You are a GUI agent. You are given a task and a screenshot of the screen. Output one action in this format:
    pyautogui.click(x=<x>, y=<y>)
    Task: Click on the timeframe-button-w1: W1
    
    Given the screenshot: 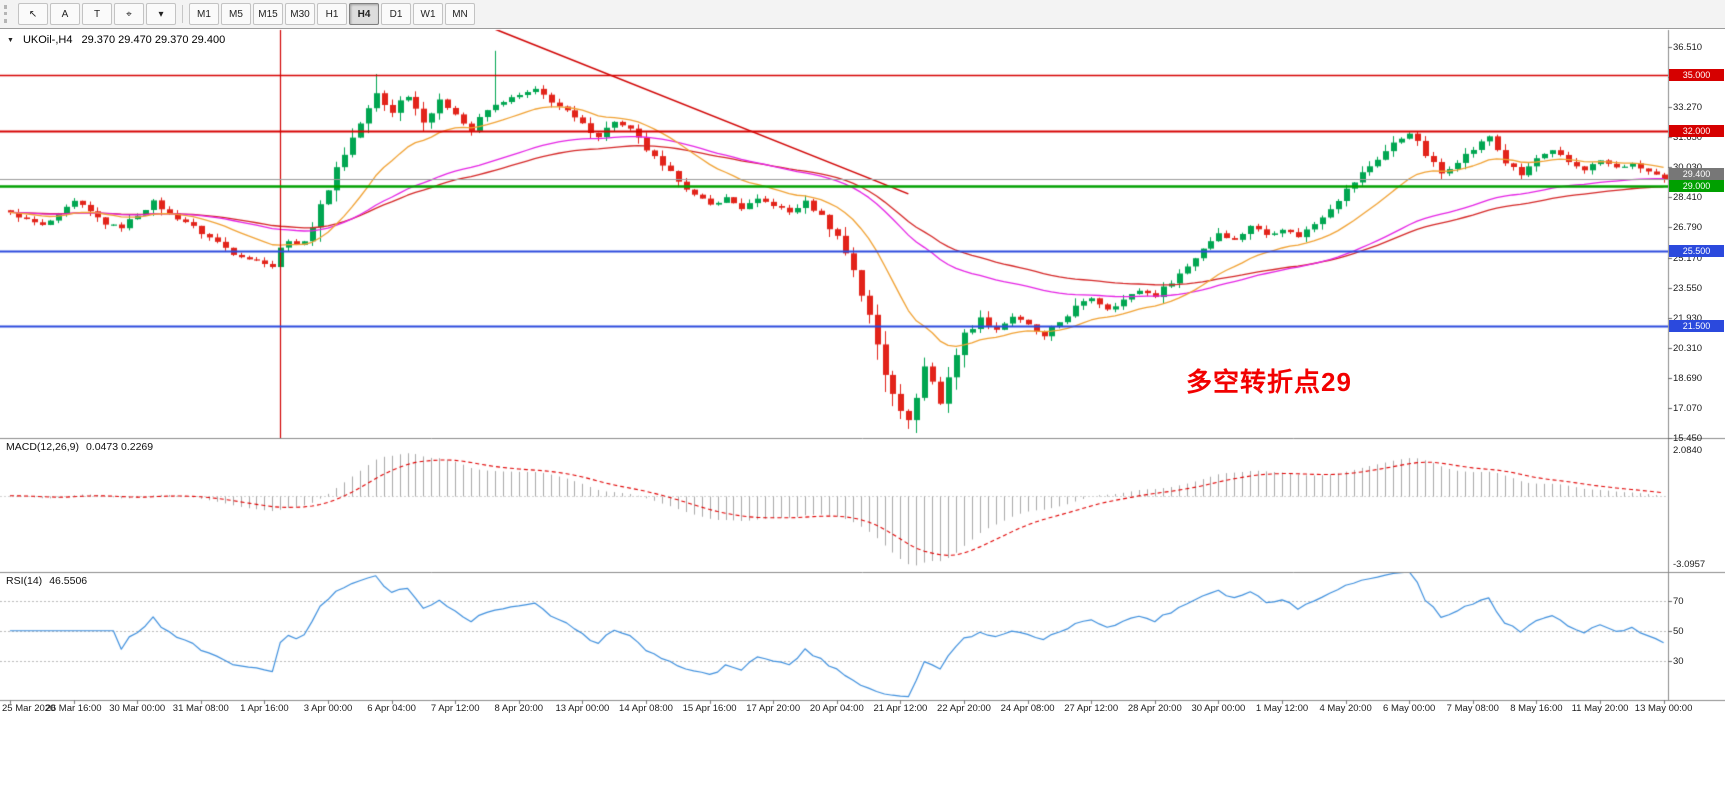 What is the action you would take?
    pyautogui.click(x=428, y=14)
    